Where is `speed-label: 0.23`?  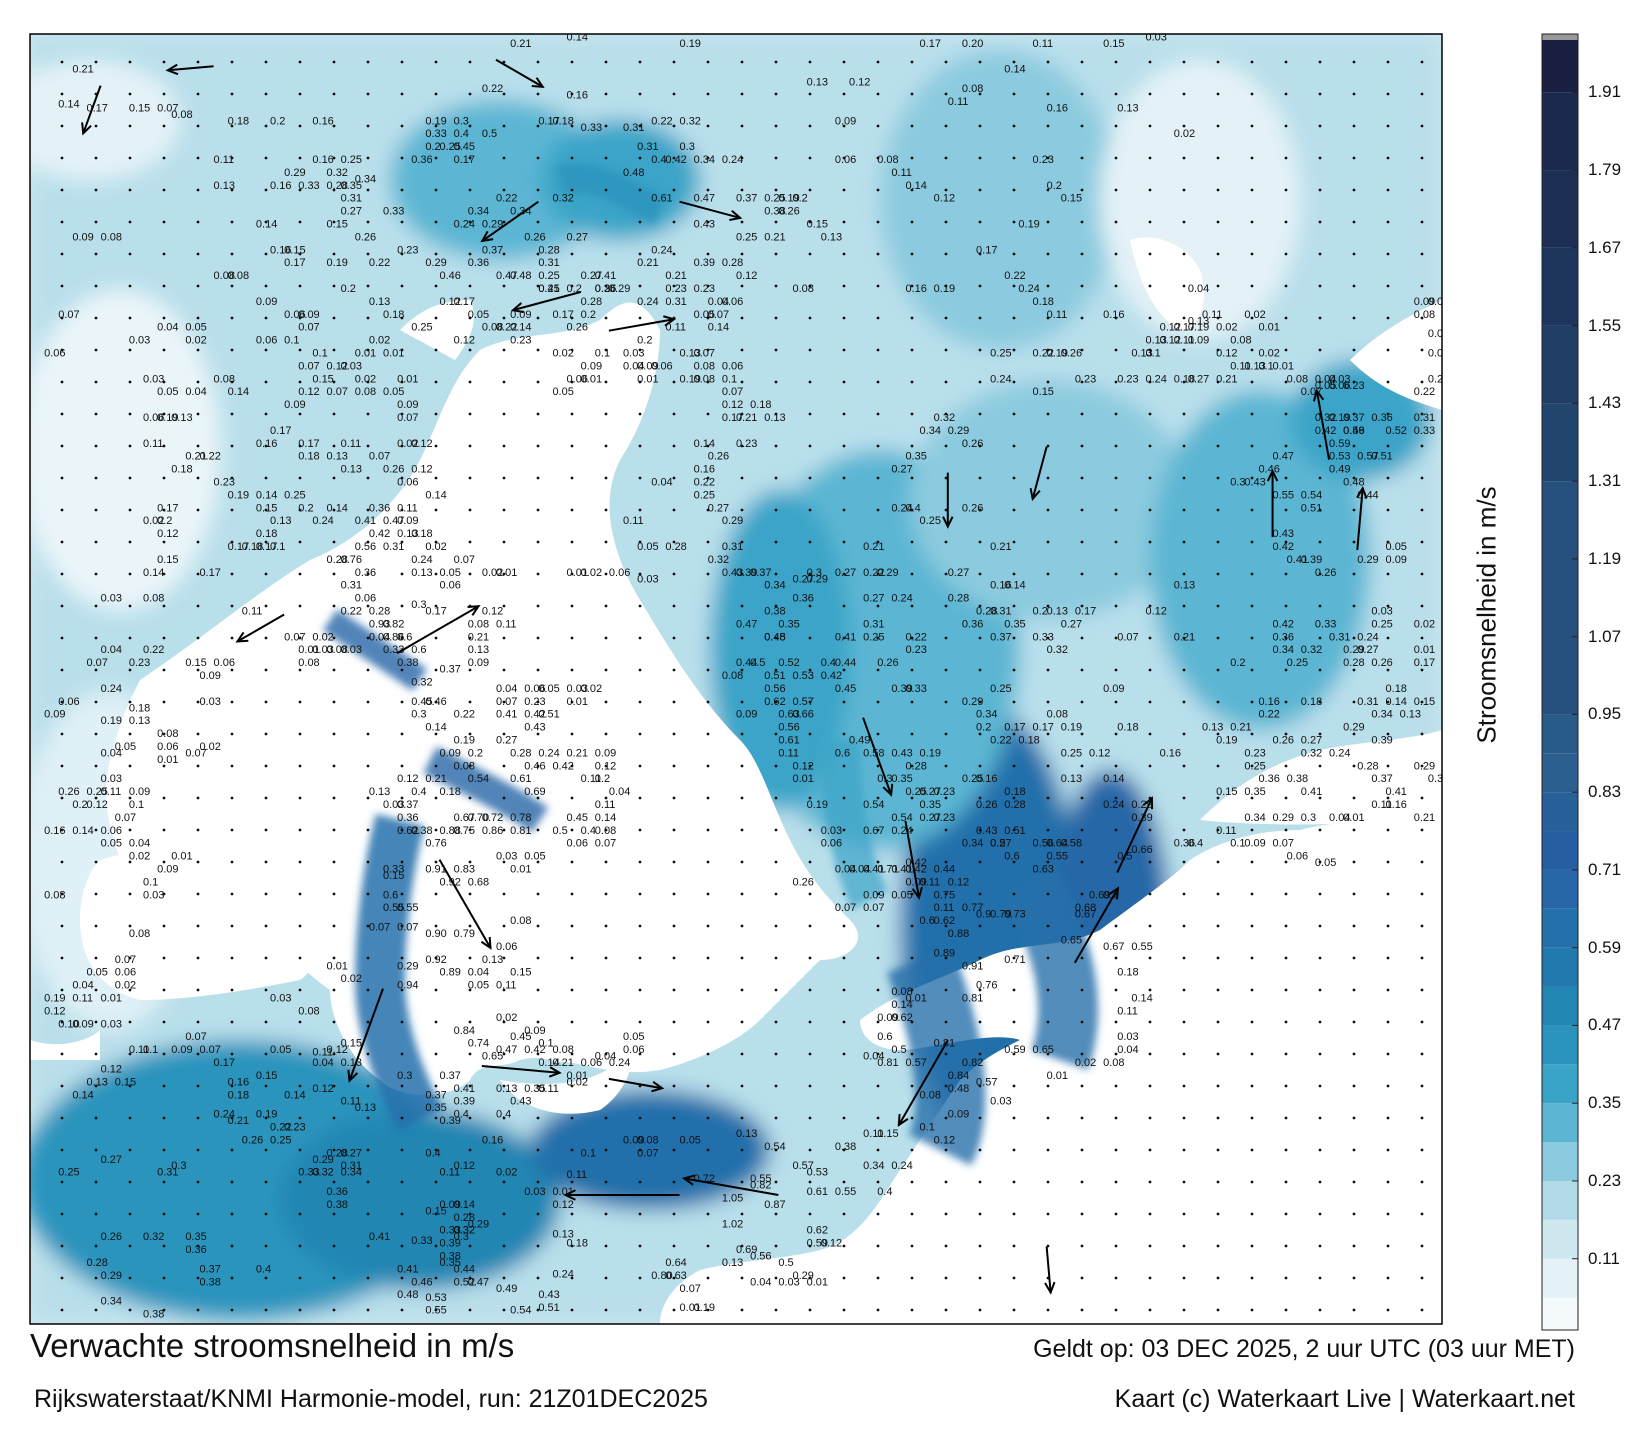
speed-label: 0.23 is located at coordinates (1085, 379).